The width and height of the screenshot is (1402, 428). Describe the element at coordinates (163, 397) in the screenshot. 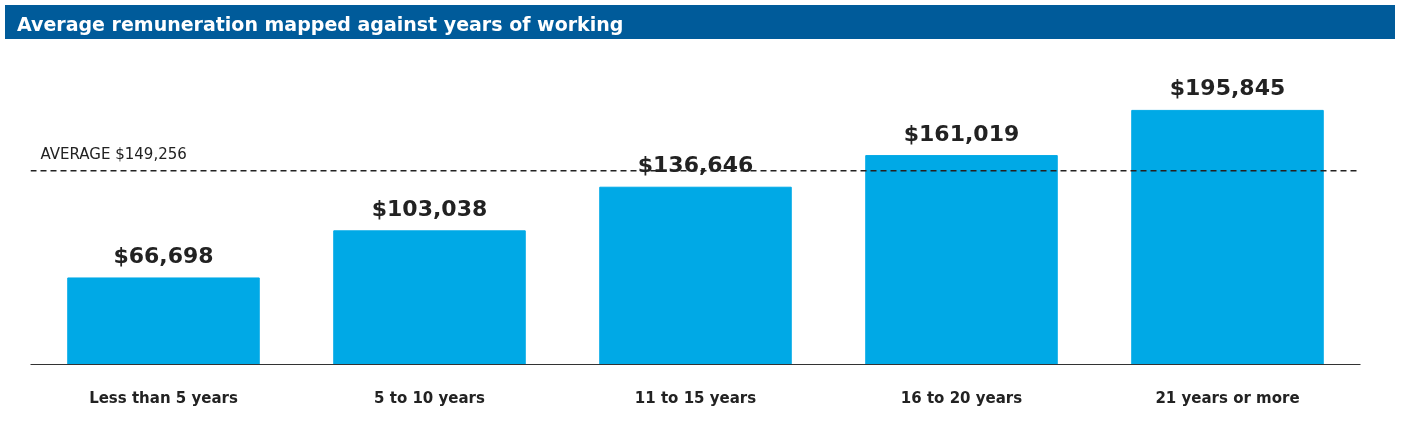

I see `x-tick-label: Less than 5 years` at that location.